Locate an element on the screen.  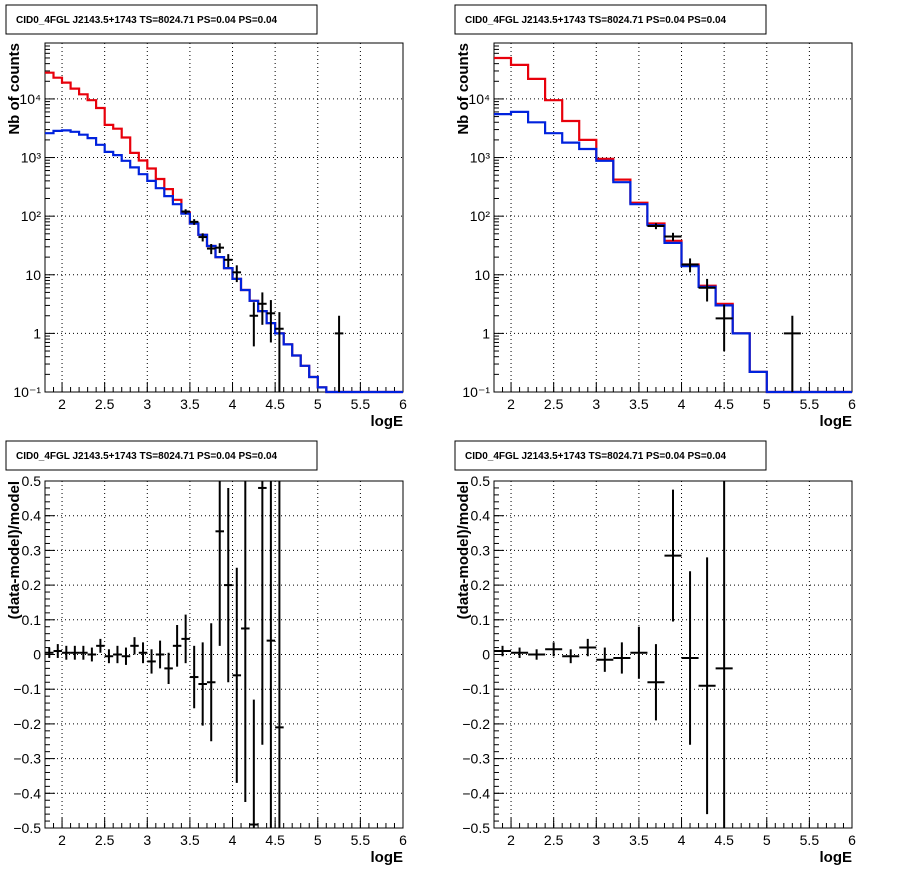
y-tick-label: 0.3 is located at coordinates (481, 550).